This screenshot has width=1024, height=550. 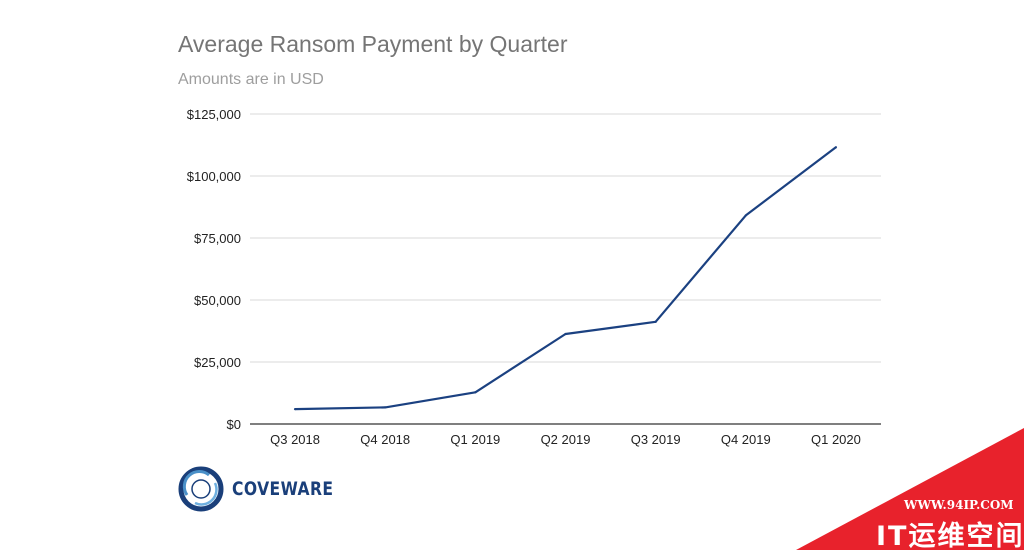 What do you see at coordinates (295, 439) in the screenshot?
I see `x-tick-label: Q3 2018` at bounding box center [295, 439].